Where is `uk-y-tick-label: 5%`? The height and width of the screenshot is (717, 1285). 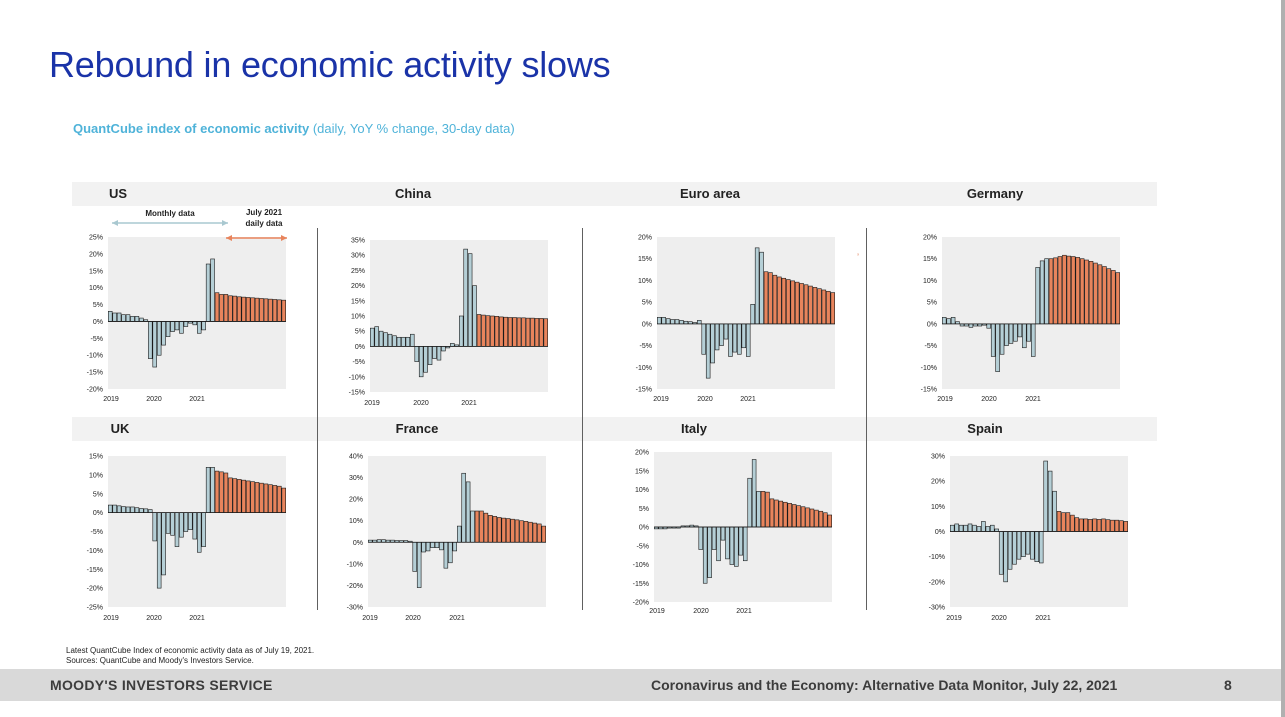
uk-y-tick-label: 5% is located at coordinates (98, 494).